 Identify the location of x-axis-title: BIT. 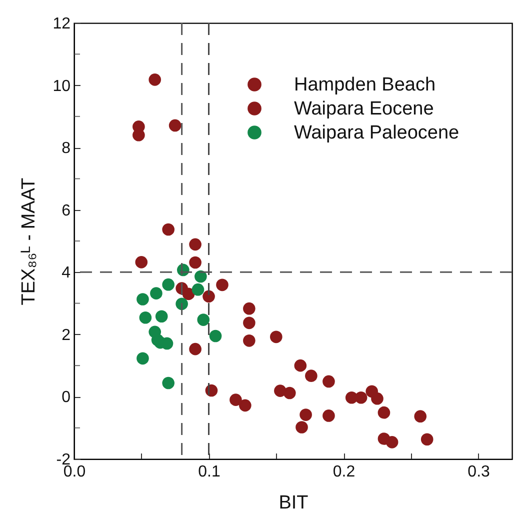
(293, 503).